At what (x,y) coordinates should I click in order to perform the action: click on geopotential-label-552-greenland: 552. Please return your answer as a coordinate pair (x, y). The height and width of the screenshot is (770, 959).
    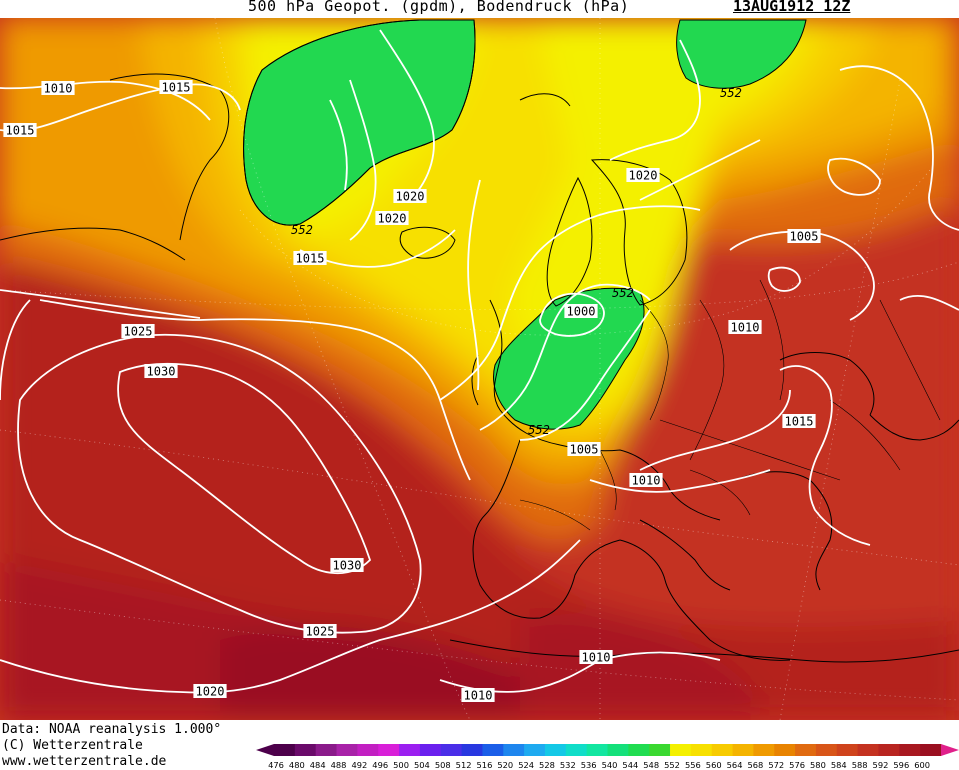
    Looking at the image, I should click on (302, 230).